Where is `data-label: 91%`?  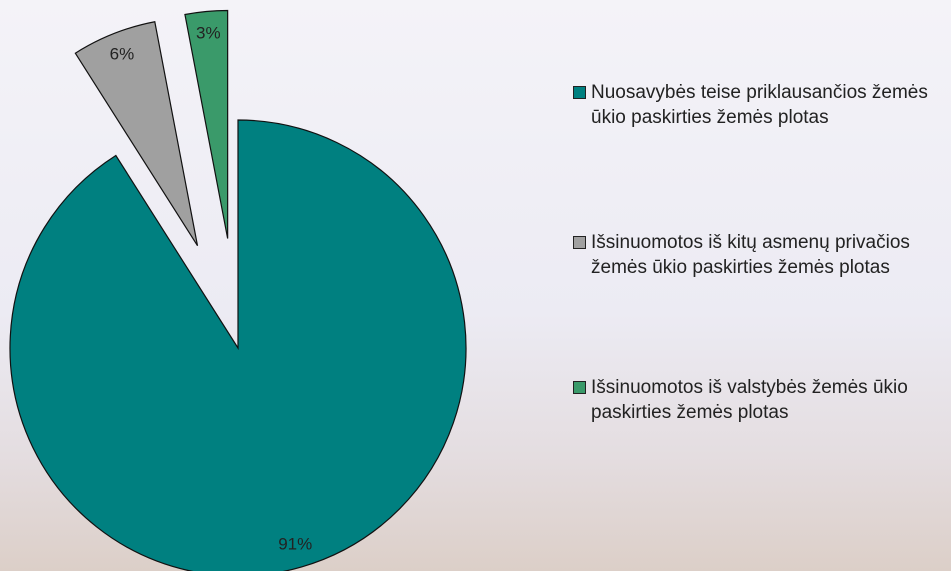
data-label: 91% is located at coordinates (295, 544).